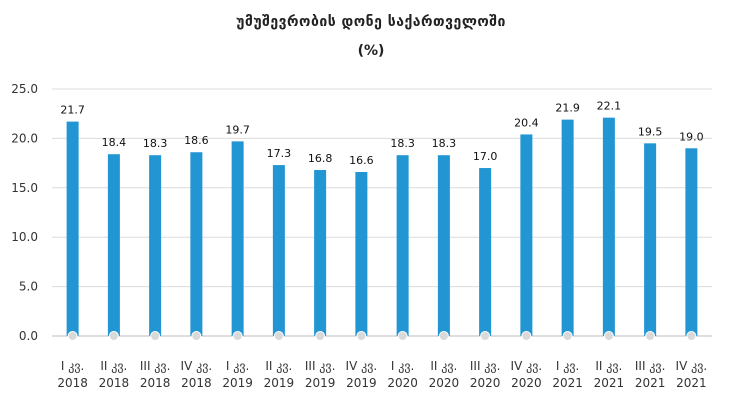 The width and height of the screenshot is (742, 407). I want to click on data-label: 17.3, so click(279, 153).